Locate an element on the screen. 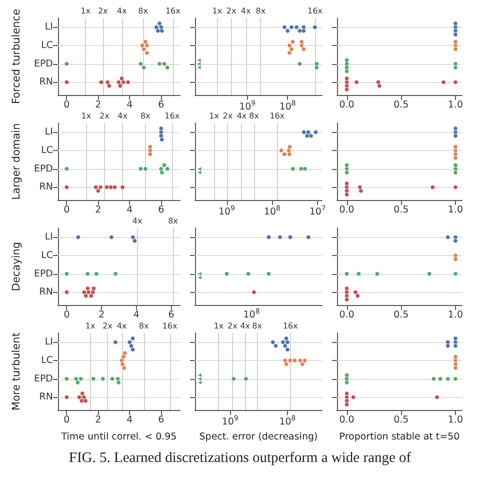 The image size is (480, 480). caption: FIG. 5. Learned discretizations outperform a wide range of is located at coordinates (240, 458).